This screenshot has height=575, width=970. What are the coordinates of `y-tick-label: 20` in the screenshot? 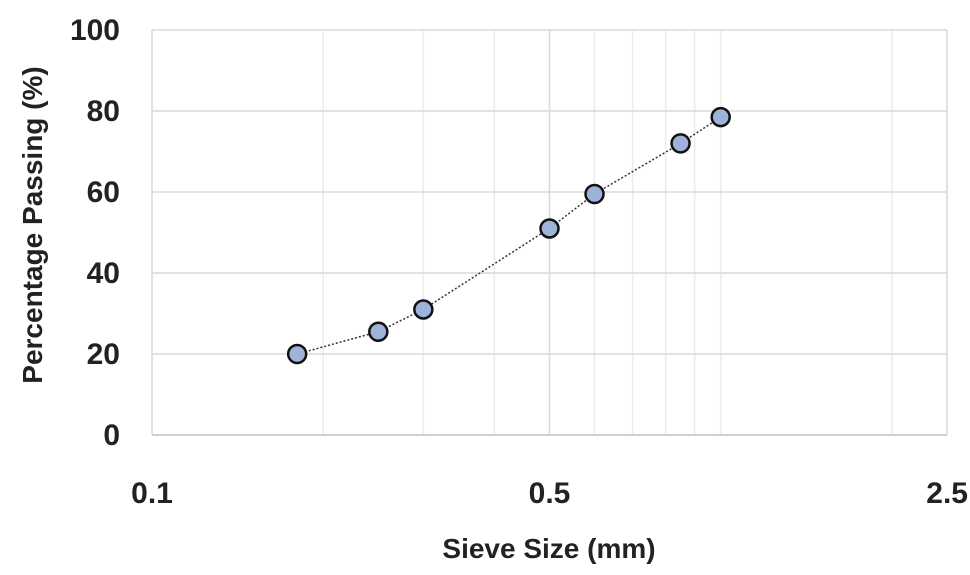 It's located at (103, 354).